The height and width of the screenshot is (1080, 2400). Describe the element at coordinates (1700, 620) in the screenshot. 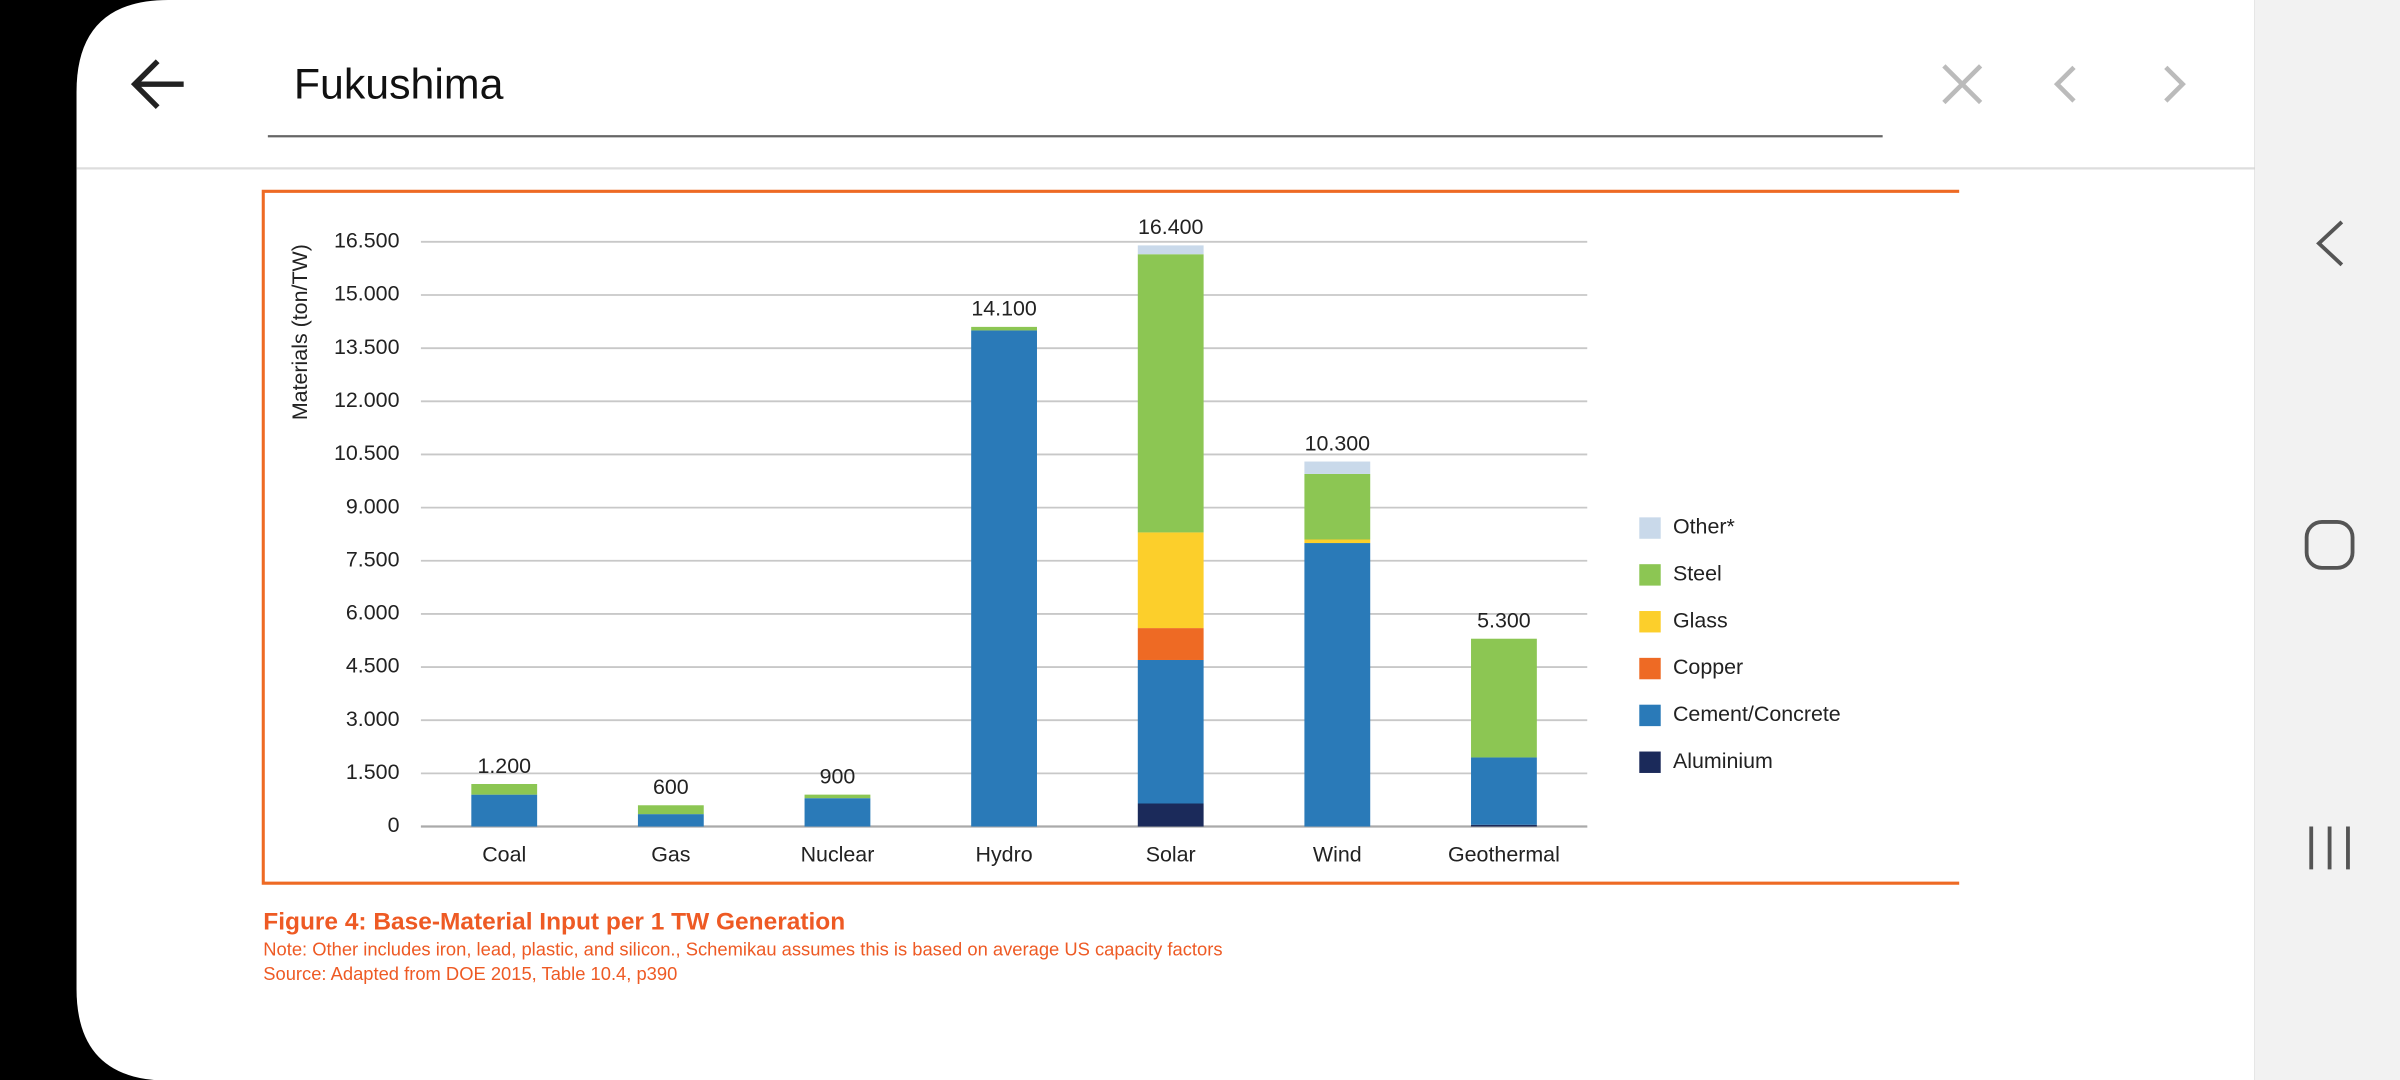

I see `legend-label: Glass` at that location.